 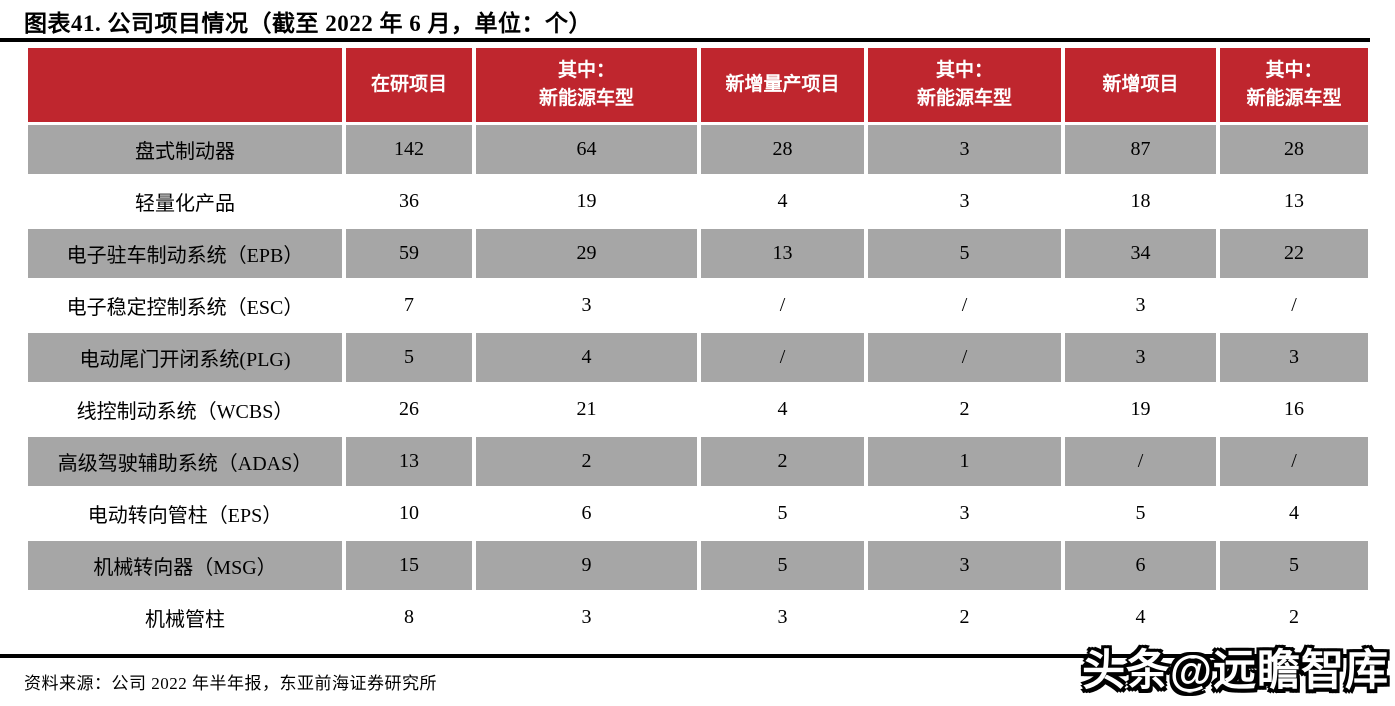 What do you see at coordinates (411, 619) in the screenshot?
I see `cell-value: 8` at bounding box center [411, 619].